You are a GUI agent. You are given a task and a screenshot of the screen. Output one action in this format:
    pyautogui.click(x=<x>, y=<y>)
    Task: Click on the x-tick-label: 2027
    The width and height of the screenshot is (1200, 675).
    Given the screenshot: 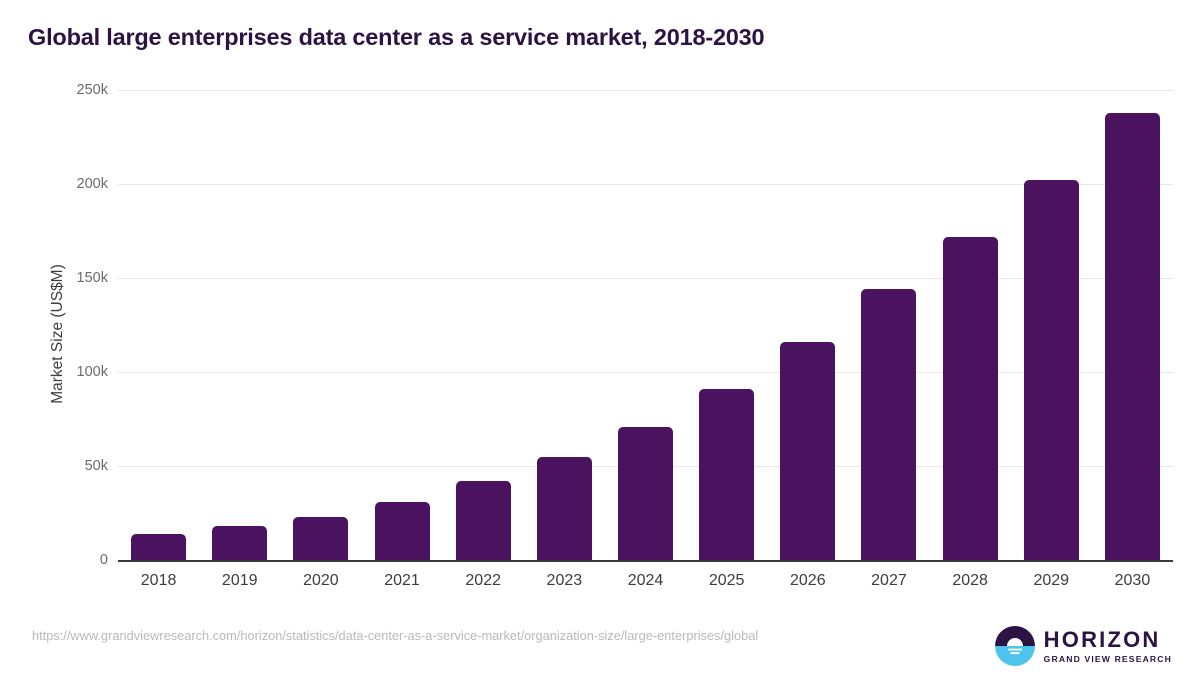 What is the action you would take?
    pyautogui.click(x=889, y=580)
    